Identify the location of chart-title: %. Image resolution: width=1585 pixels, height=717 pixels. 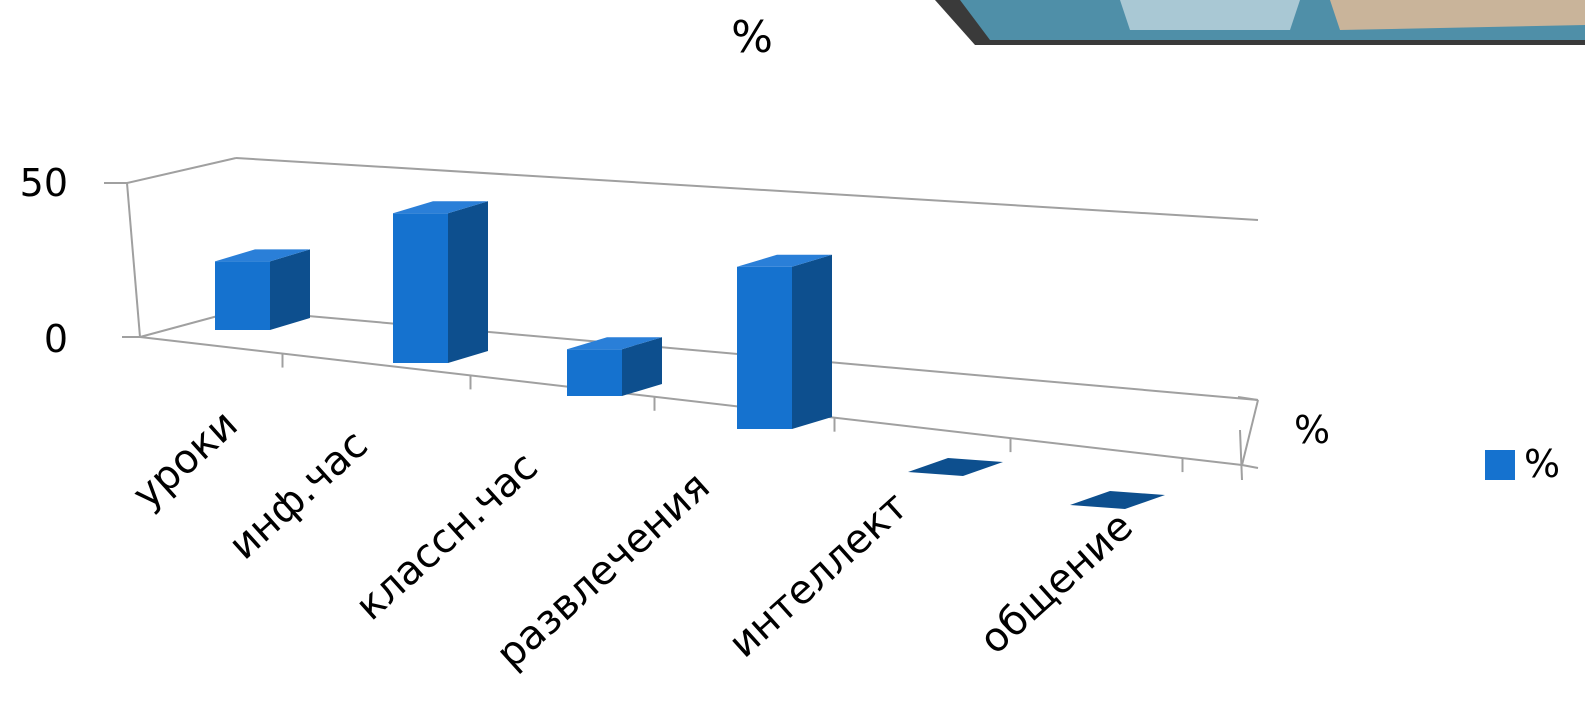
(752, 37).